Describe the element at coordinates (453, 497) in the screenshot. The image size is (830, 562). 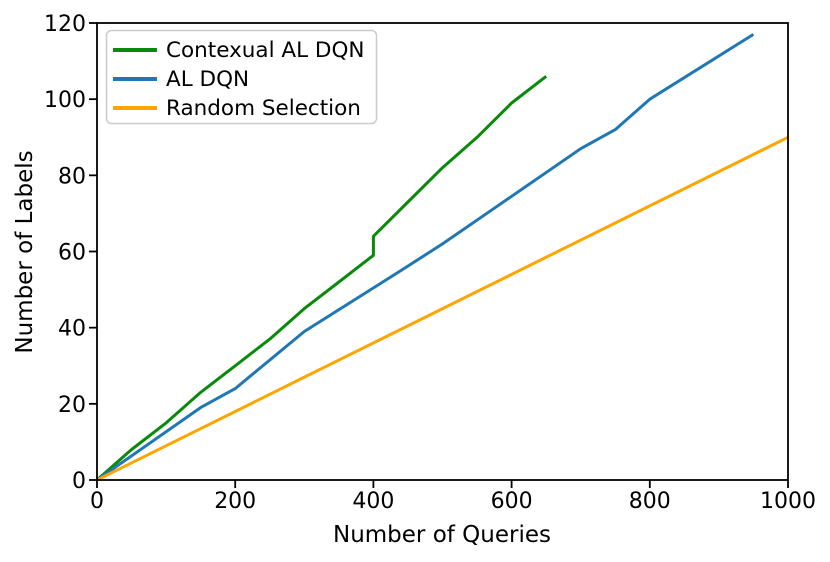
I see `x-axis-ticks: 0 200 400 600 800 1000` at that location.